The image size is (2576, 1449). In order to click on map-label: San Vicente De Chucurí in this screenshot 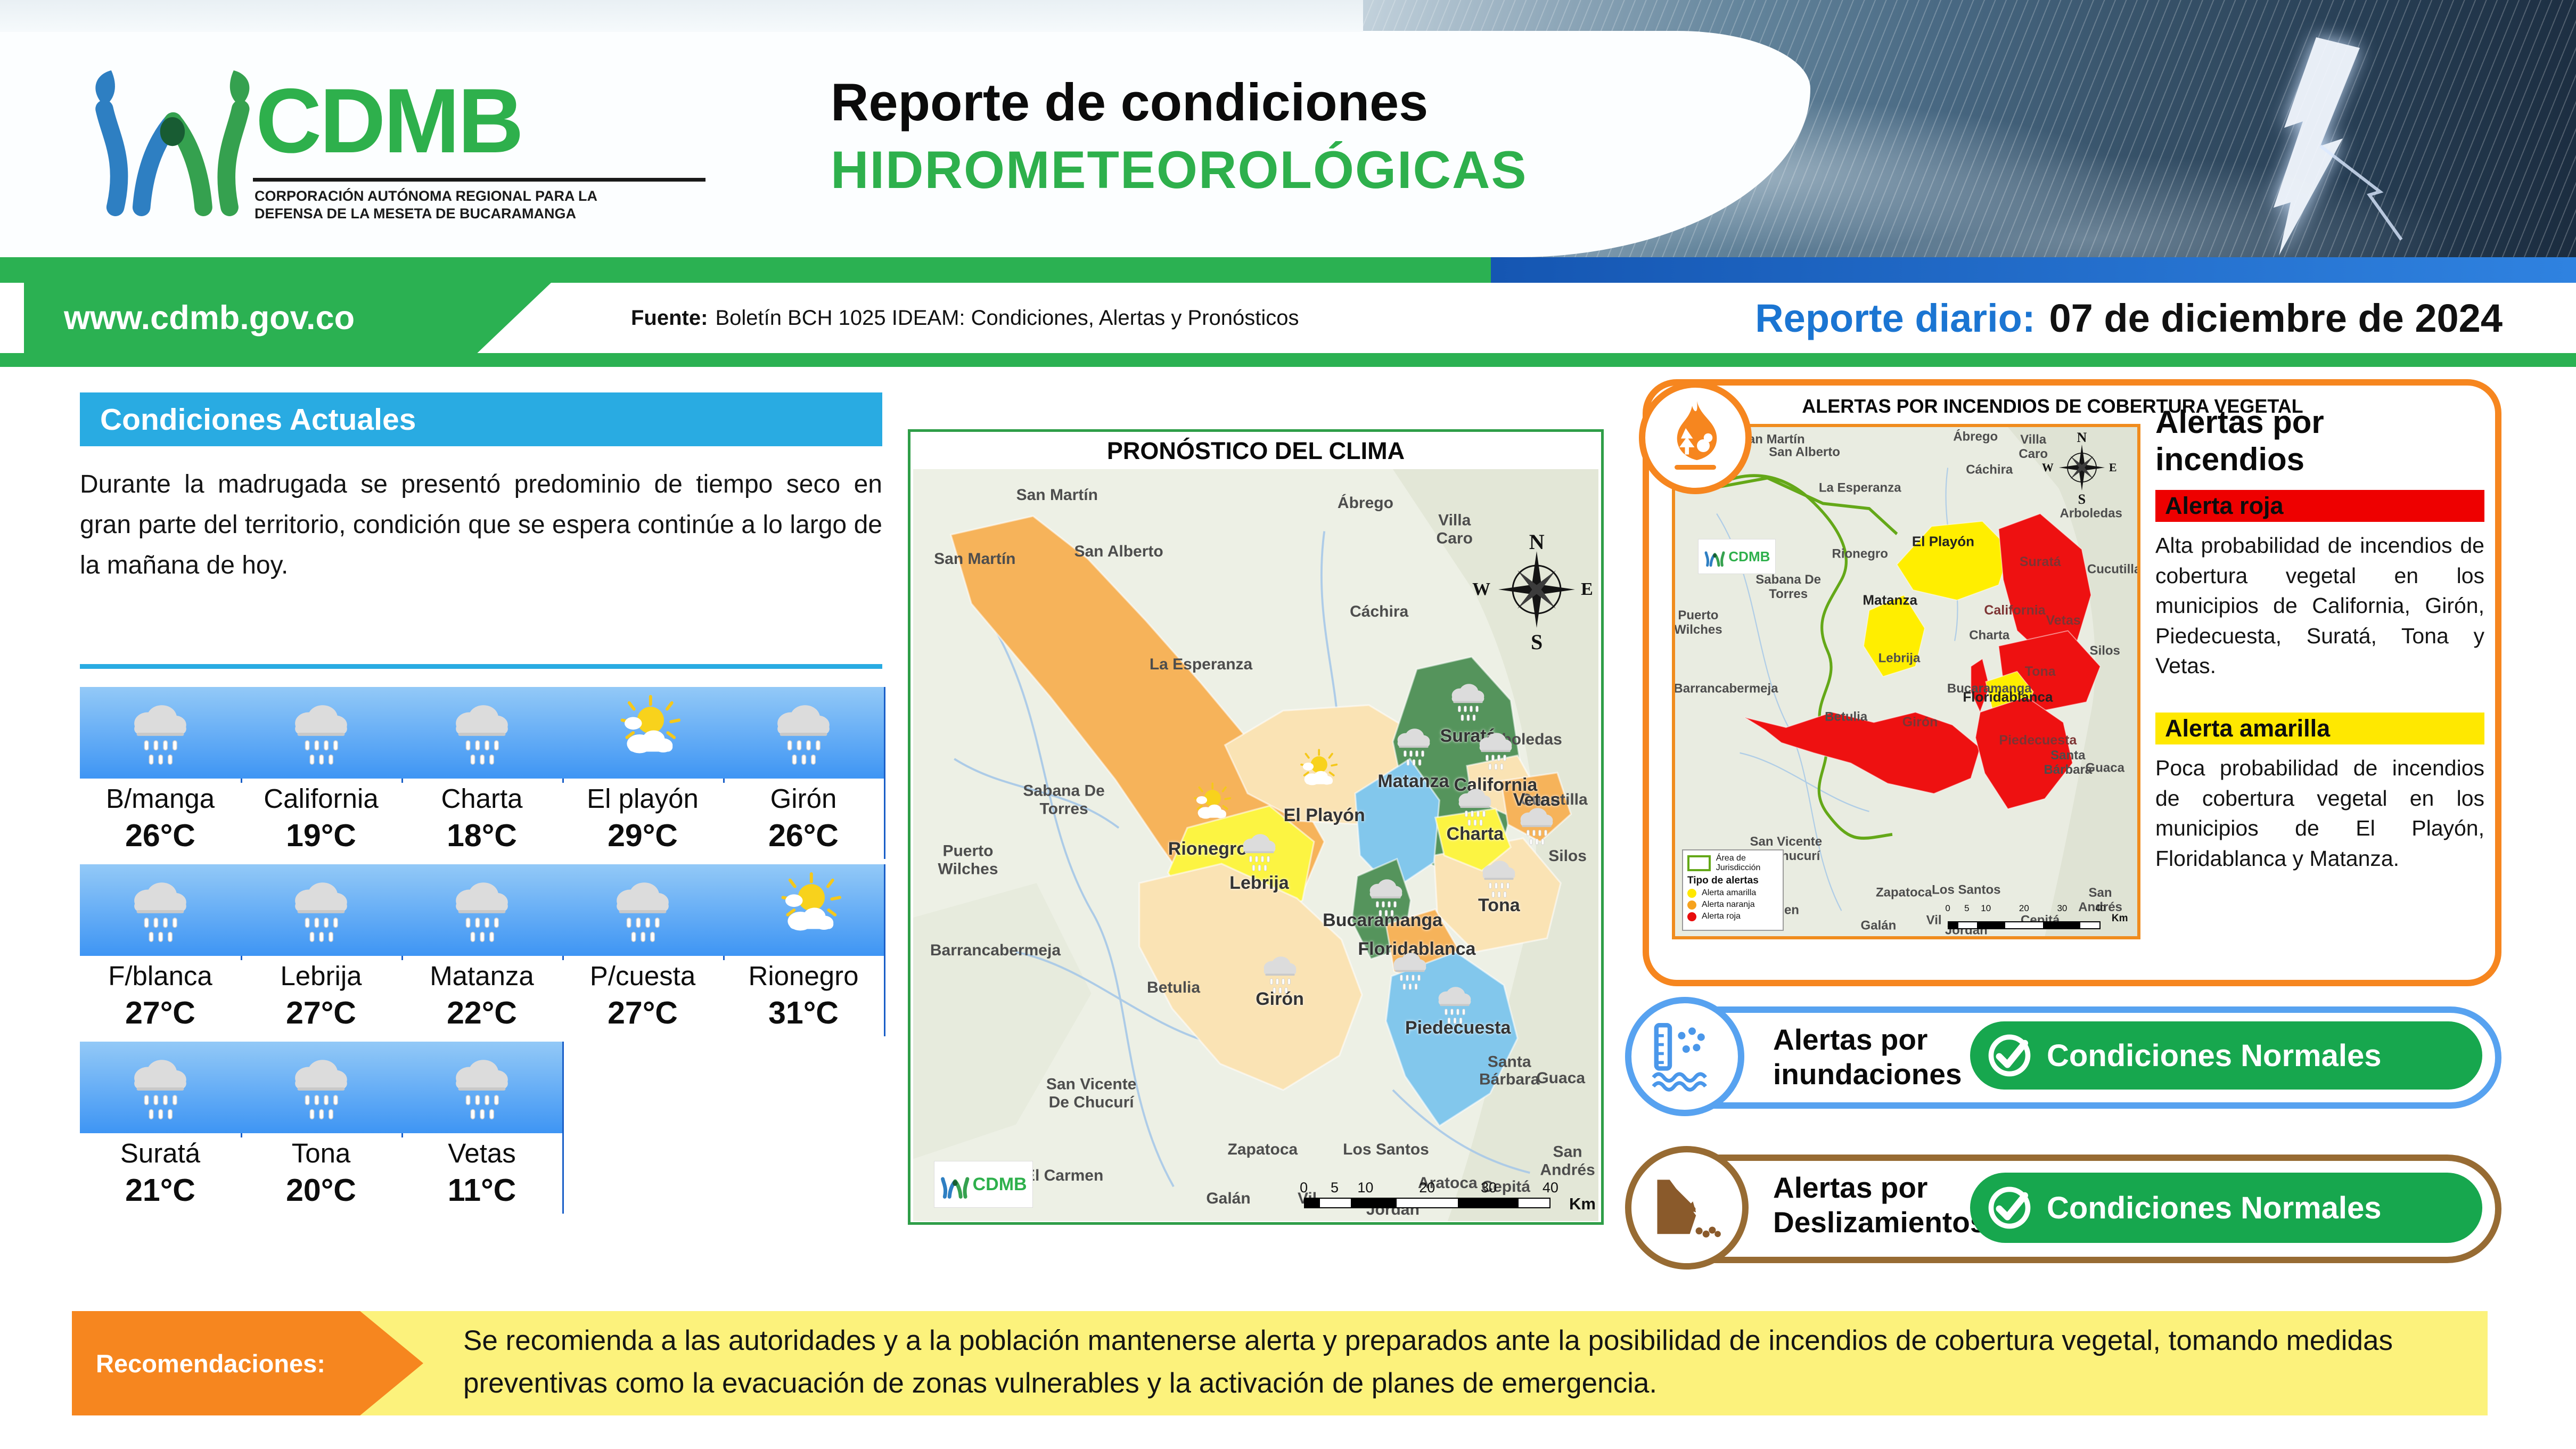, I will do `click(1091, 1093)`.